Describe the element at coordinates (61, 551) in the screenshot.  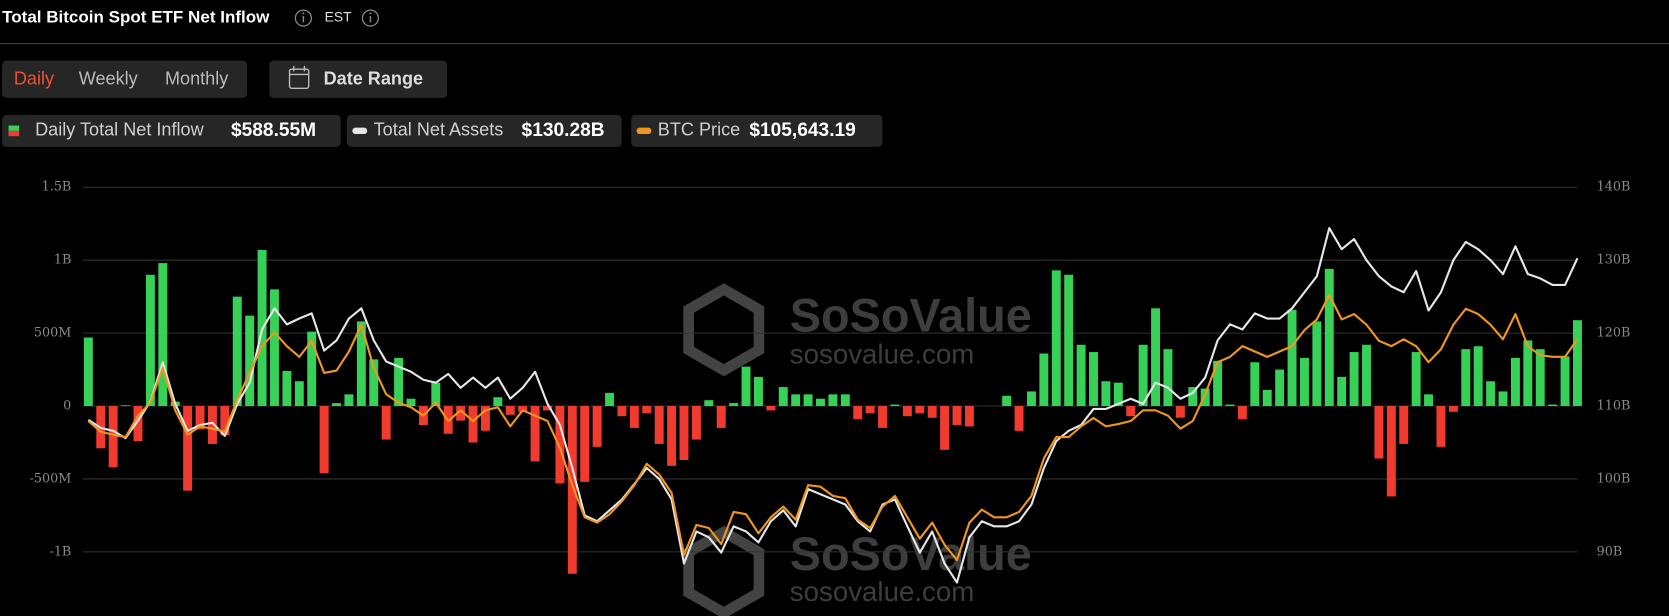
I see `y-tick-label: -1B` at that location.